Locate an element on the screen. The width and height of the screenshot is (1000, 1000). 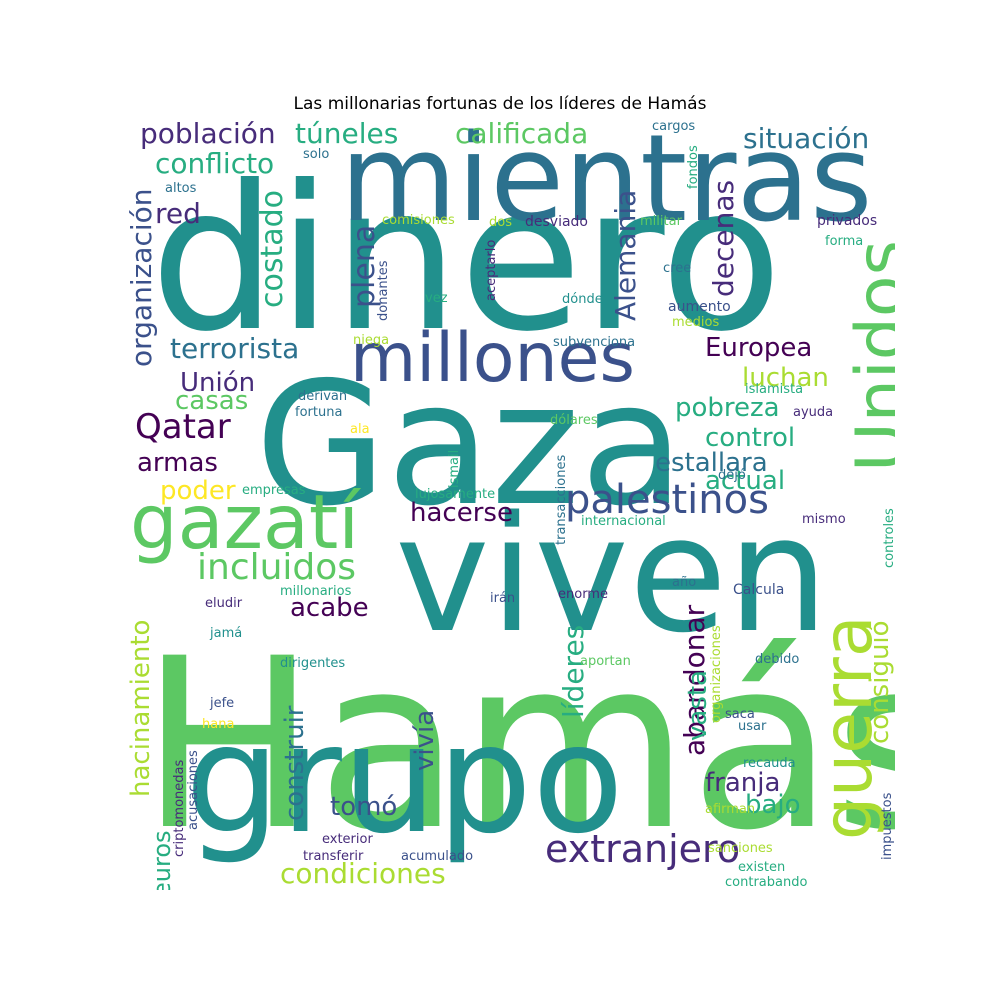
cloud-word: organizaciones is located at coordinates (716, 674).